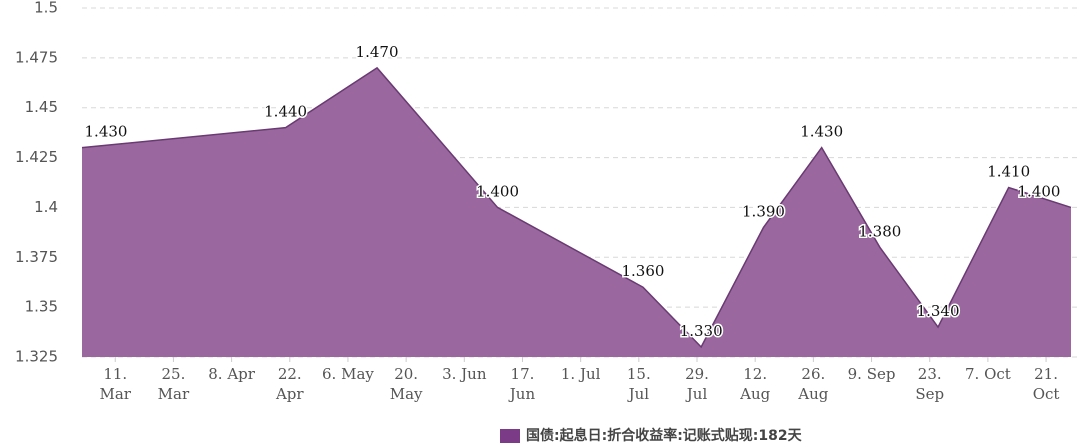 This screenshot has width=1084, height=447. Describe the element at coordinates (755, 374) in the screenshot. I see `x-tick-label-line: 12.` at that location.